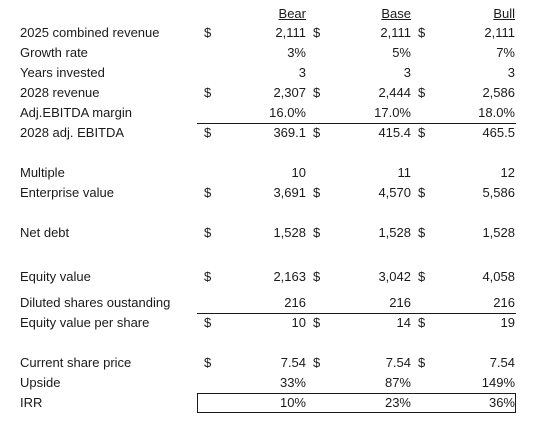 Image resolution: width=546 pixels, height=433 pixels. What do you see at coordinates (498, 92) in the screenshot?
I see `bull-value: 2,586` at bounding box center [498, 92].